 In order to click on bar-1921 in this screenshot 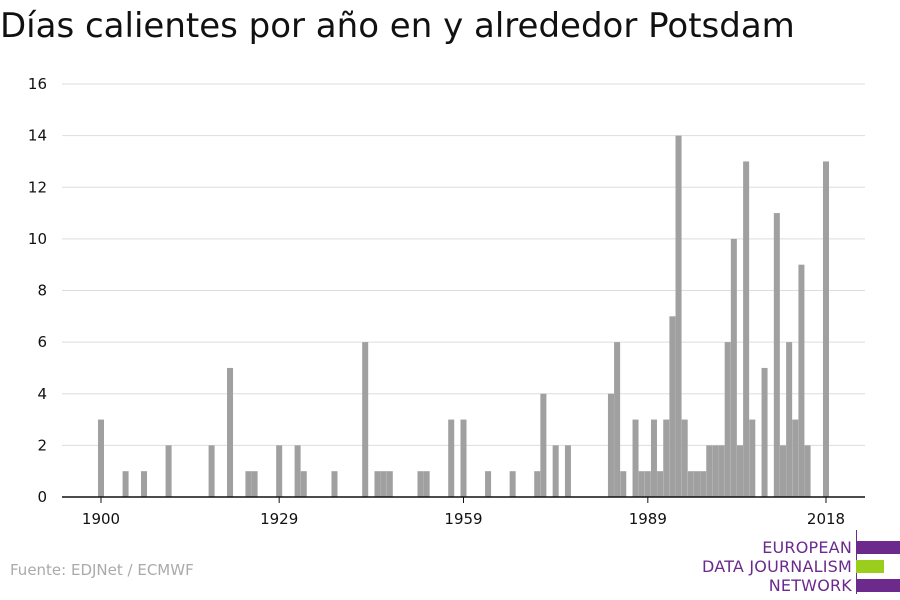, I will do `click(230, 432)`.